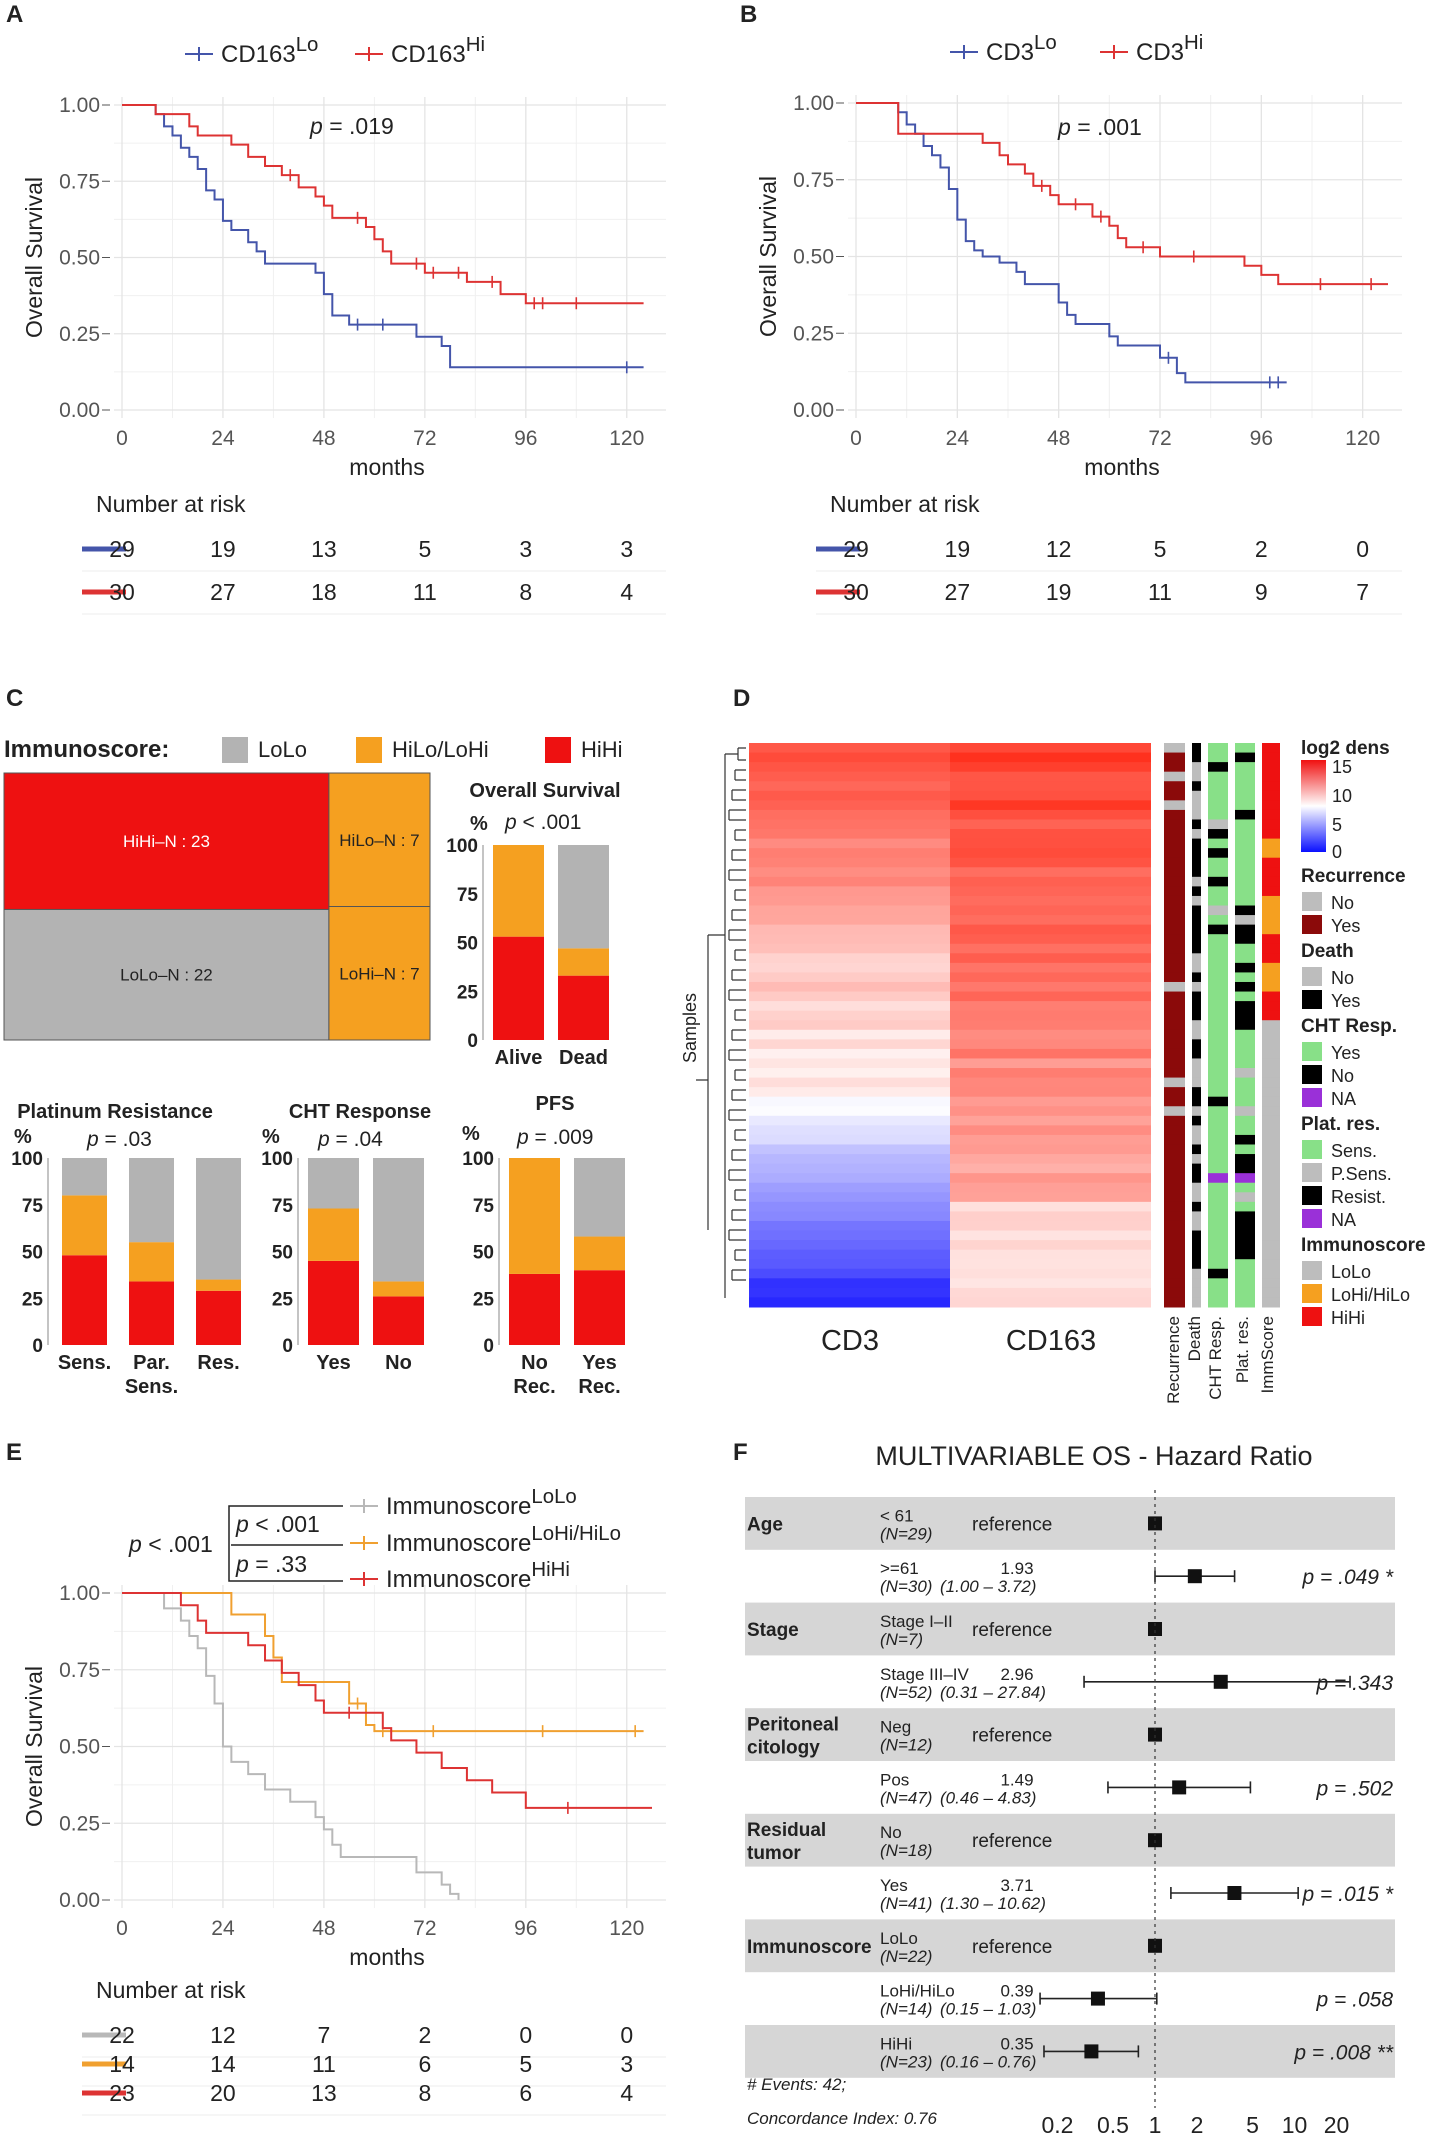 The width and height of the screenshot is (1435, 2138). I want to click on risk-count: 29, so click(856, 549).